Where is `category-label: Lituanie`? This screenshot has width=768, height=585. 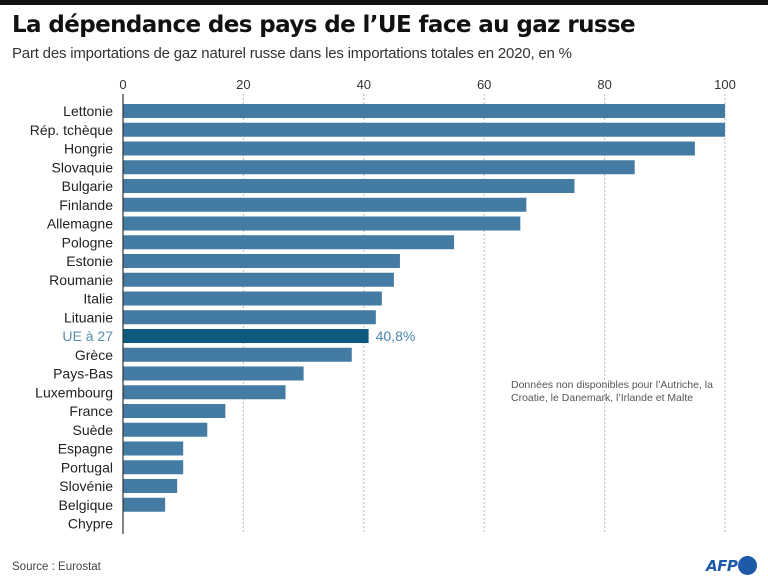
category-label: Lituanie is located at coordinates (88, 317).